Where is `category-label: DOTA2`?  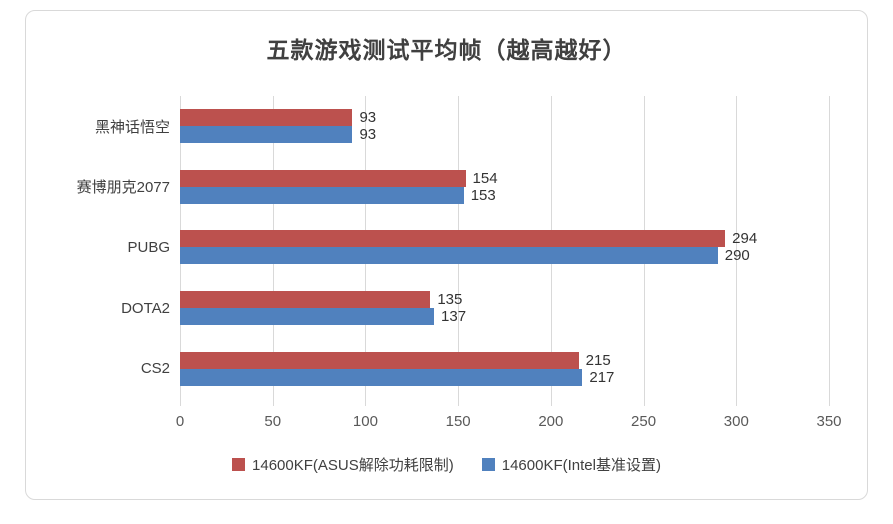 category-label: DOTA2 is located at coordinates (145, 308).